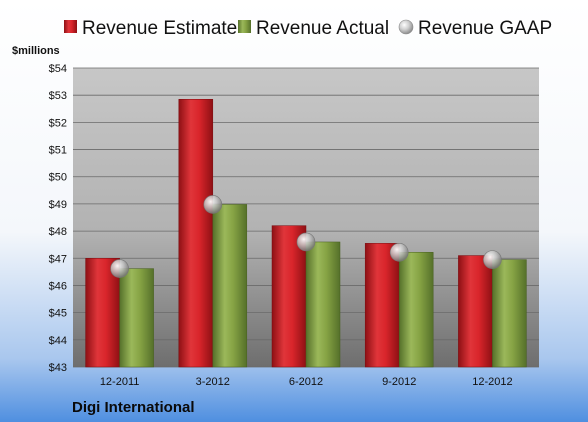 The width and height of the screenshot is (588, 422). Describe the element at coordinates (120, 382) in the screenshot. I see `x-tick-label: 12-2011` at that location.